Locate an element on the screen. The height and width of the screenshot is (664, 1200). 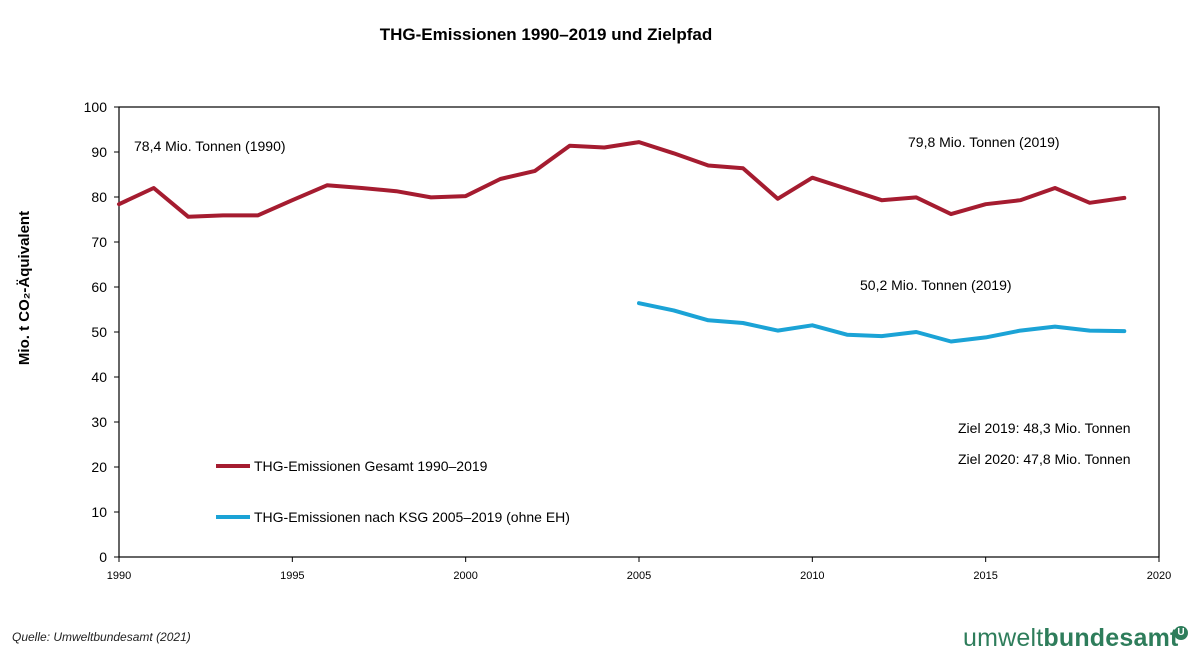
series-line-ksg is located at coordinates (882, 322).